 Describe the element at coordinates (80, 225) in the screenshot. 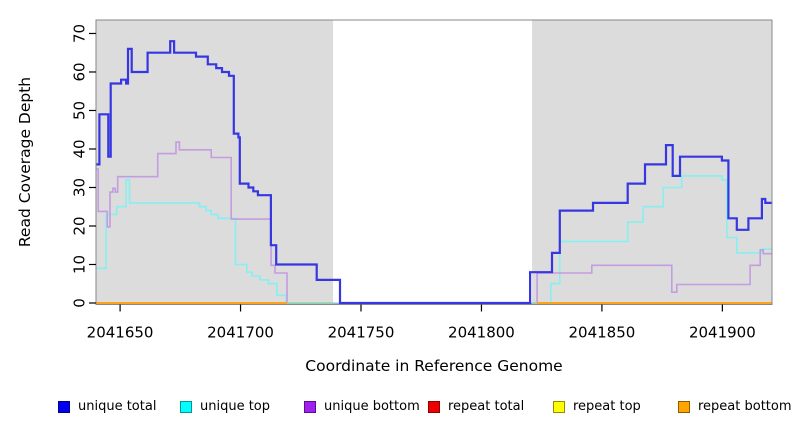

I see `y-tick-label: 20` at that location.